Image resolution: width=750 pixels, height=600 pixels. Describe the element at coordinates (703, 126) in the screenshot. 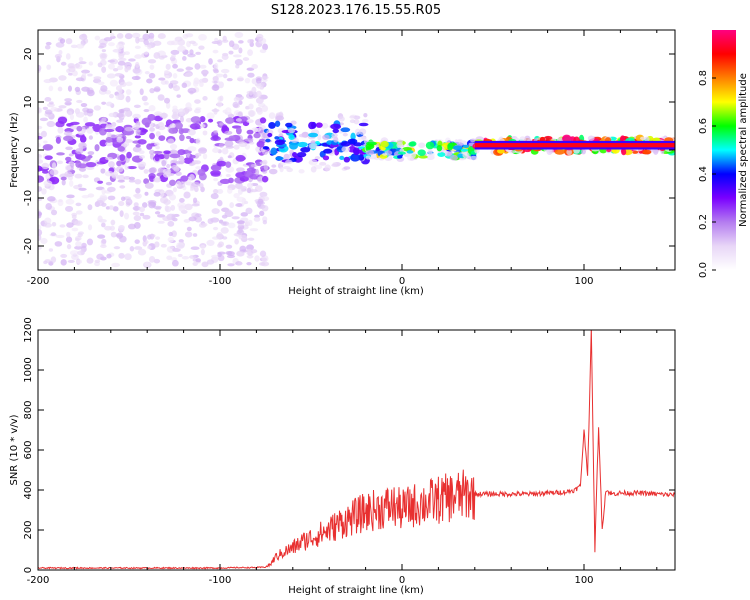

I see `colorbar-tick-label: 0.6` at that location.